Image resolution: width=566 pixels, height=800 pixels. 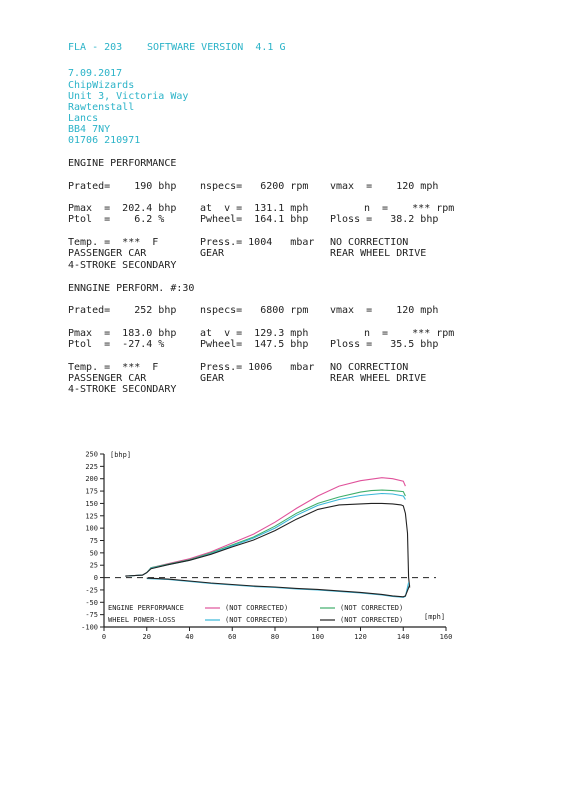 I want to click on software-version: SOFTWARE VERSION 4.1 G, so click(x=216, y=47).